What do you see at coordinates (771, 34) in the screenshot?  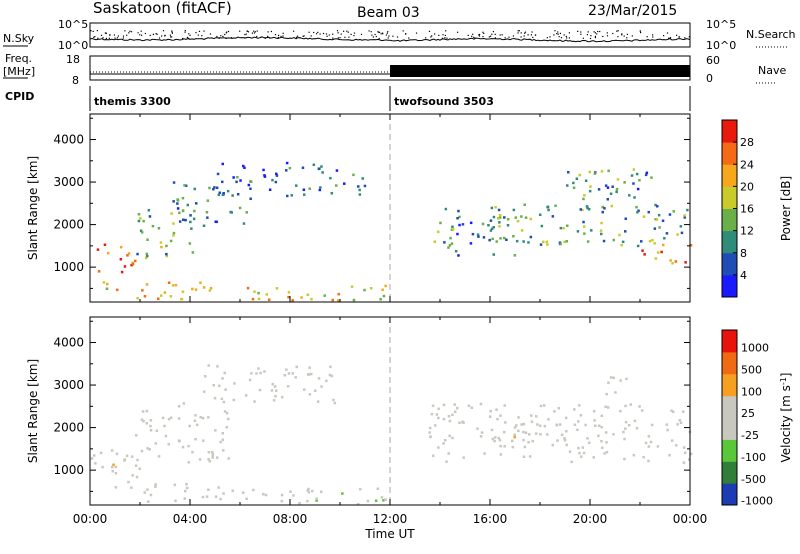 I see `nsearch-label: N.Search` at bounding box center [771, 34].